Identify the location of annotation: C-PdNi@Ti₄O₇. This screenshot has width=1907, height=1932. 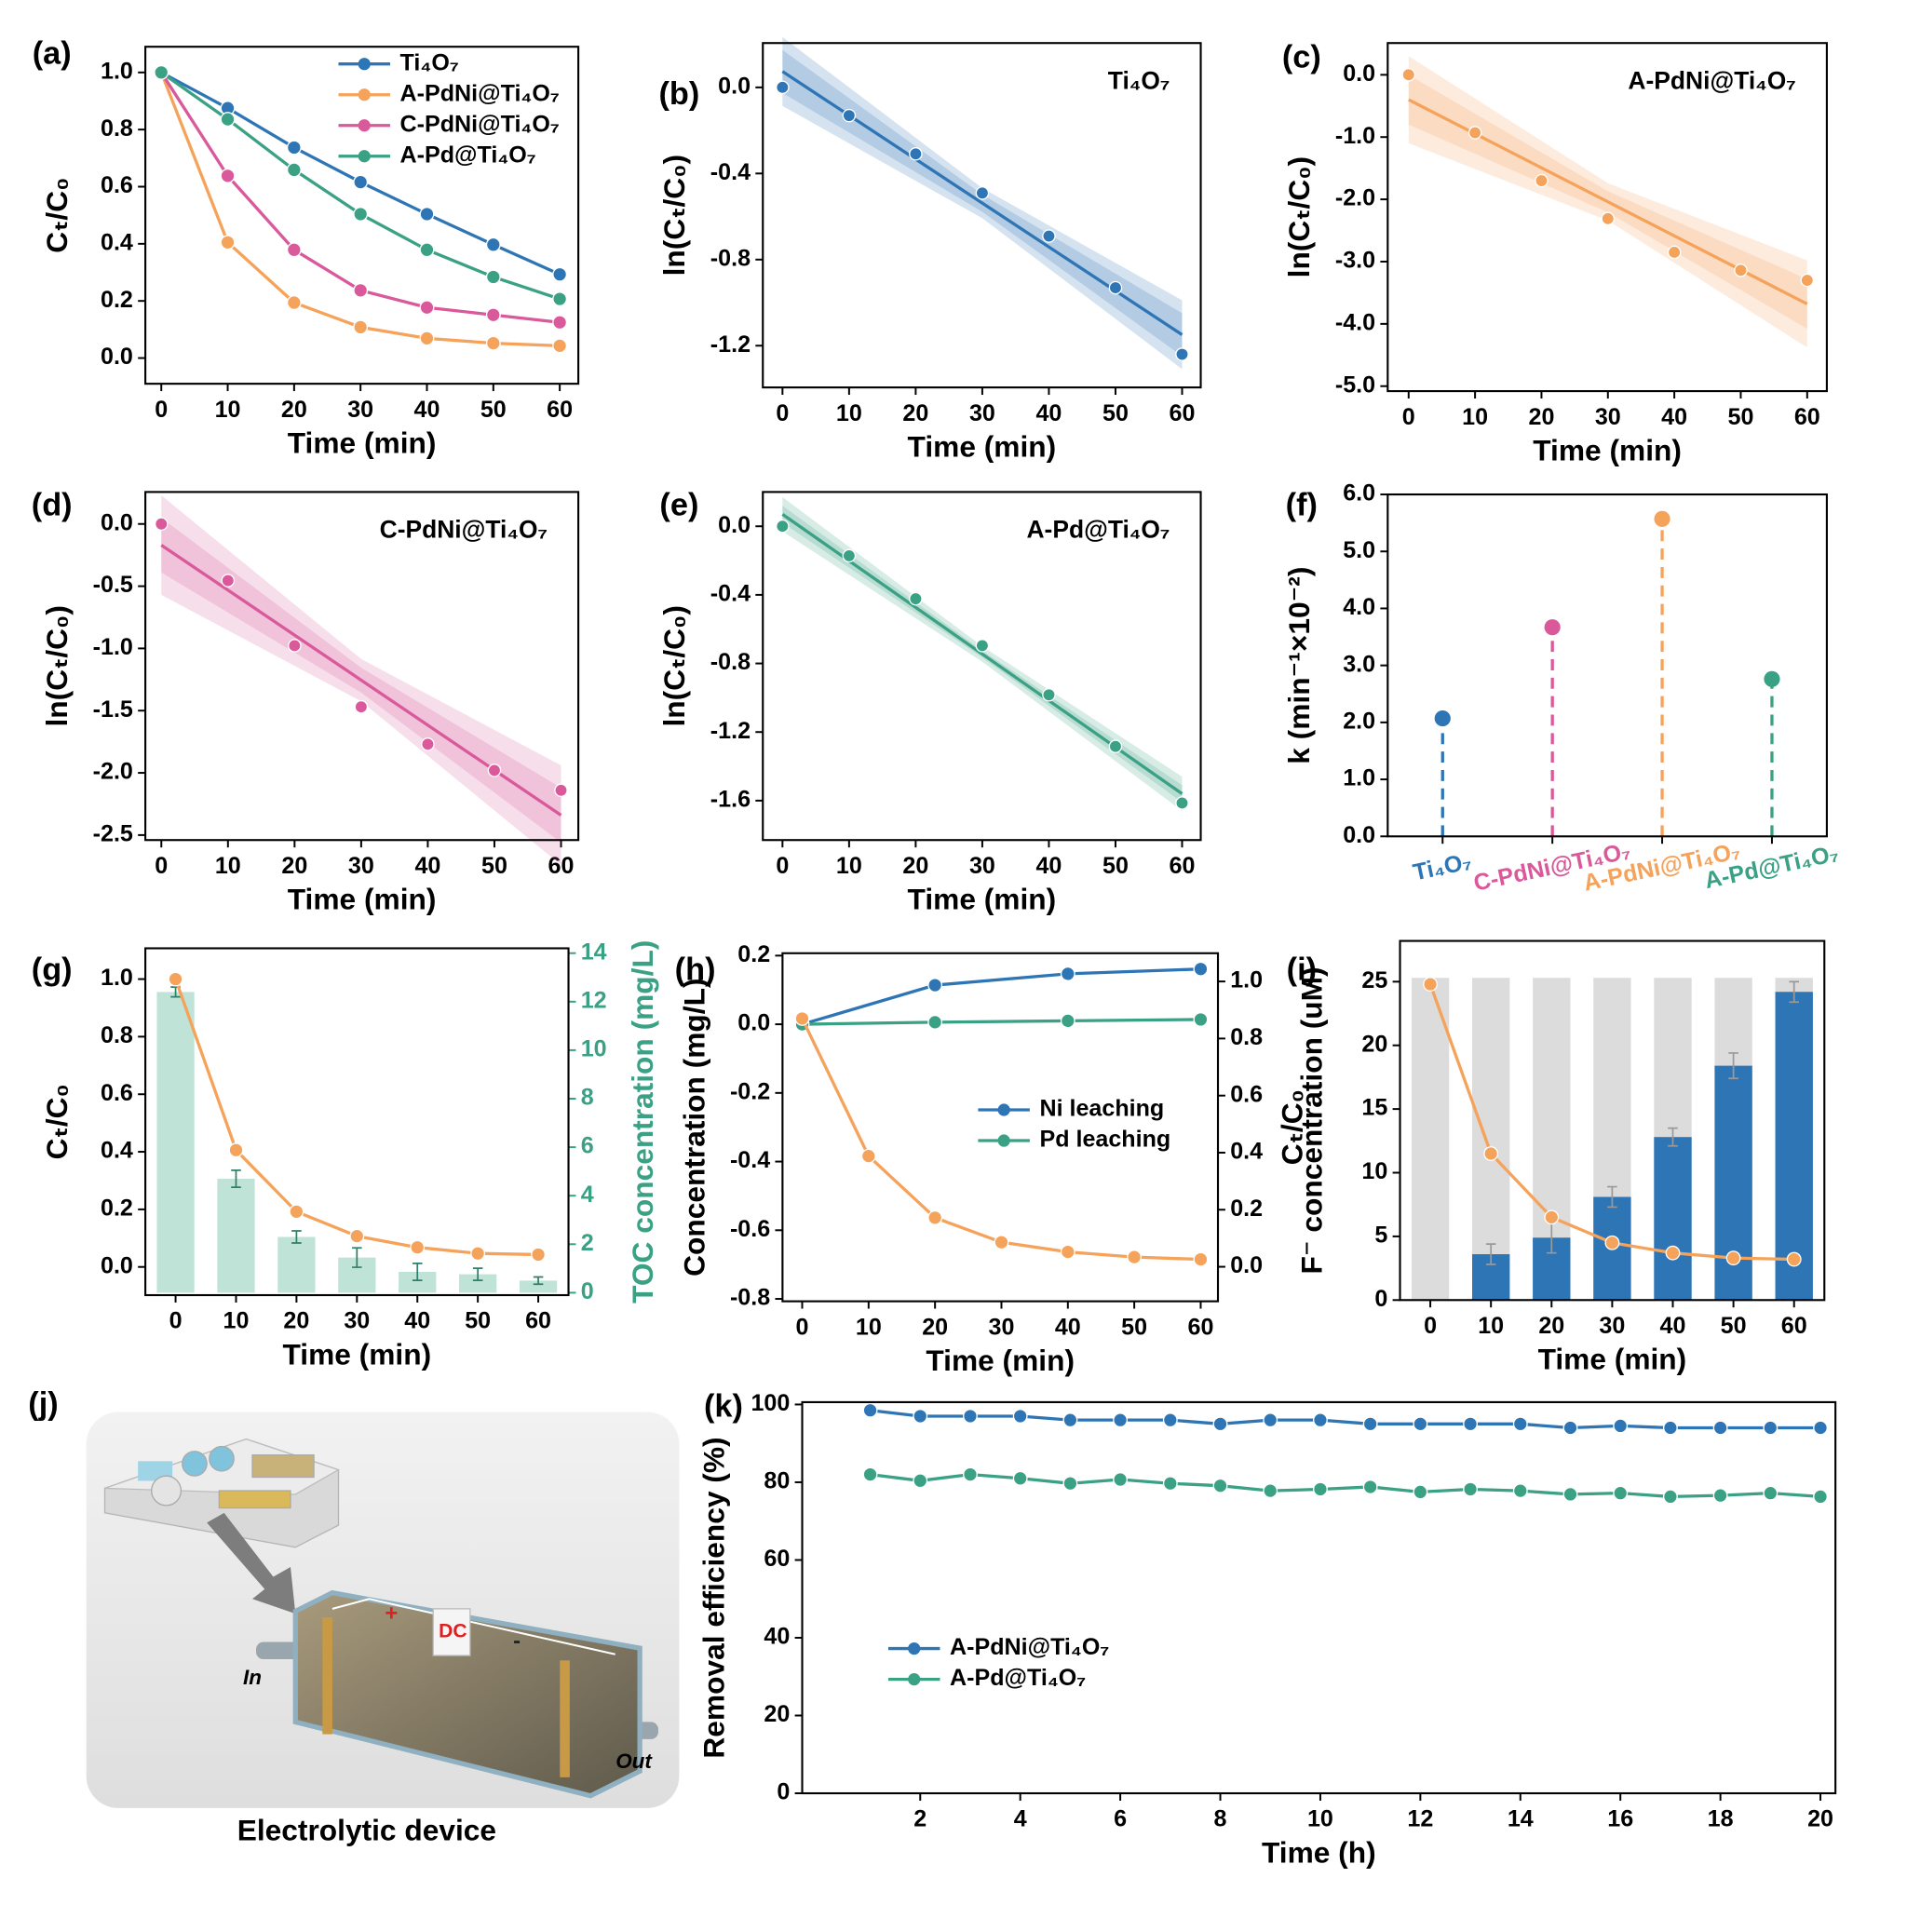
(464, 530).